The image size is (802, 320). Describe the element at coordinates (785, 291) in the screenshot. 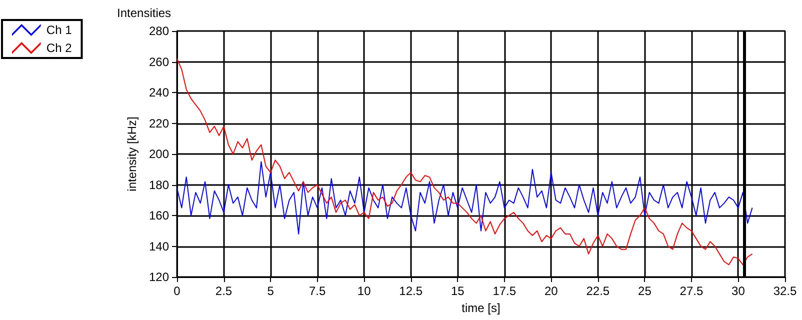

I see `x-tick-label: 32.5` at that location.